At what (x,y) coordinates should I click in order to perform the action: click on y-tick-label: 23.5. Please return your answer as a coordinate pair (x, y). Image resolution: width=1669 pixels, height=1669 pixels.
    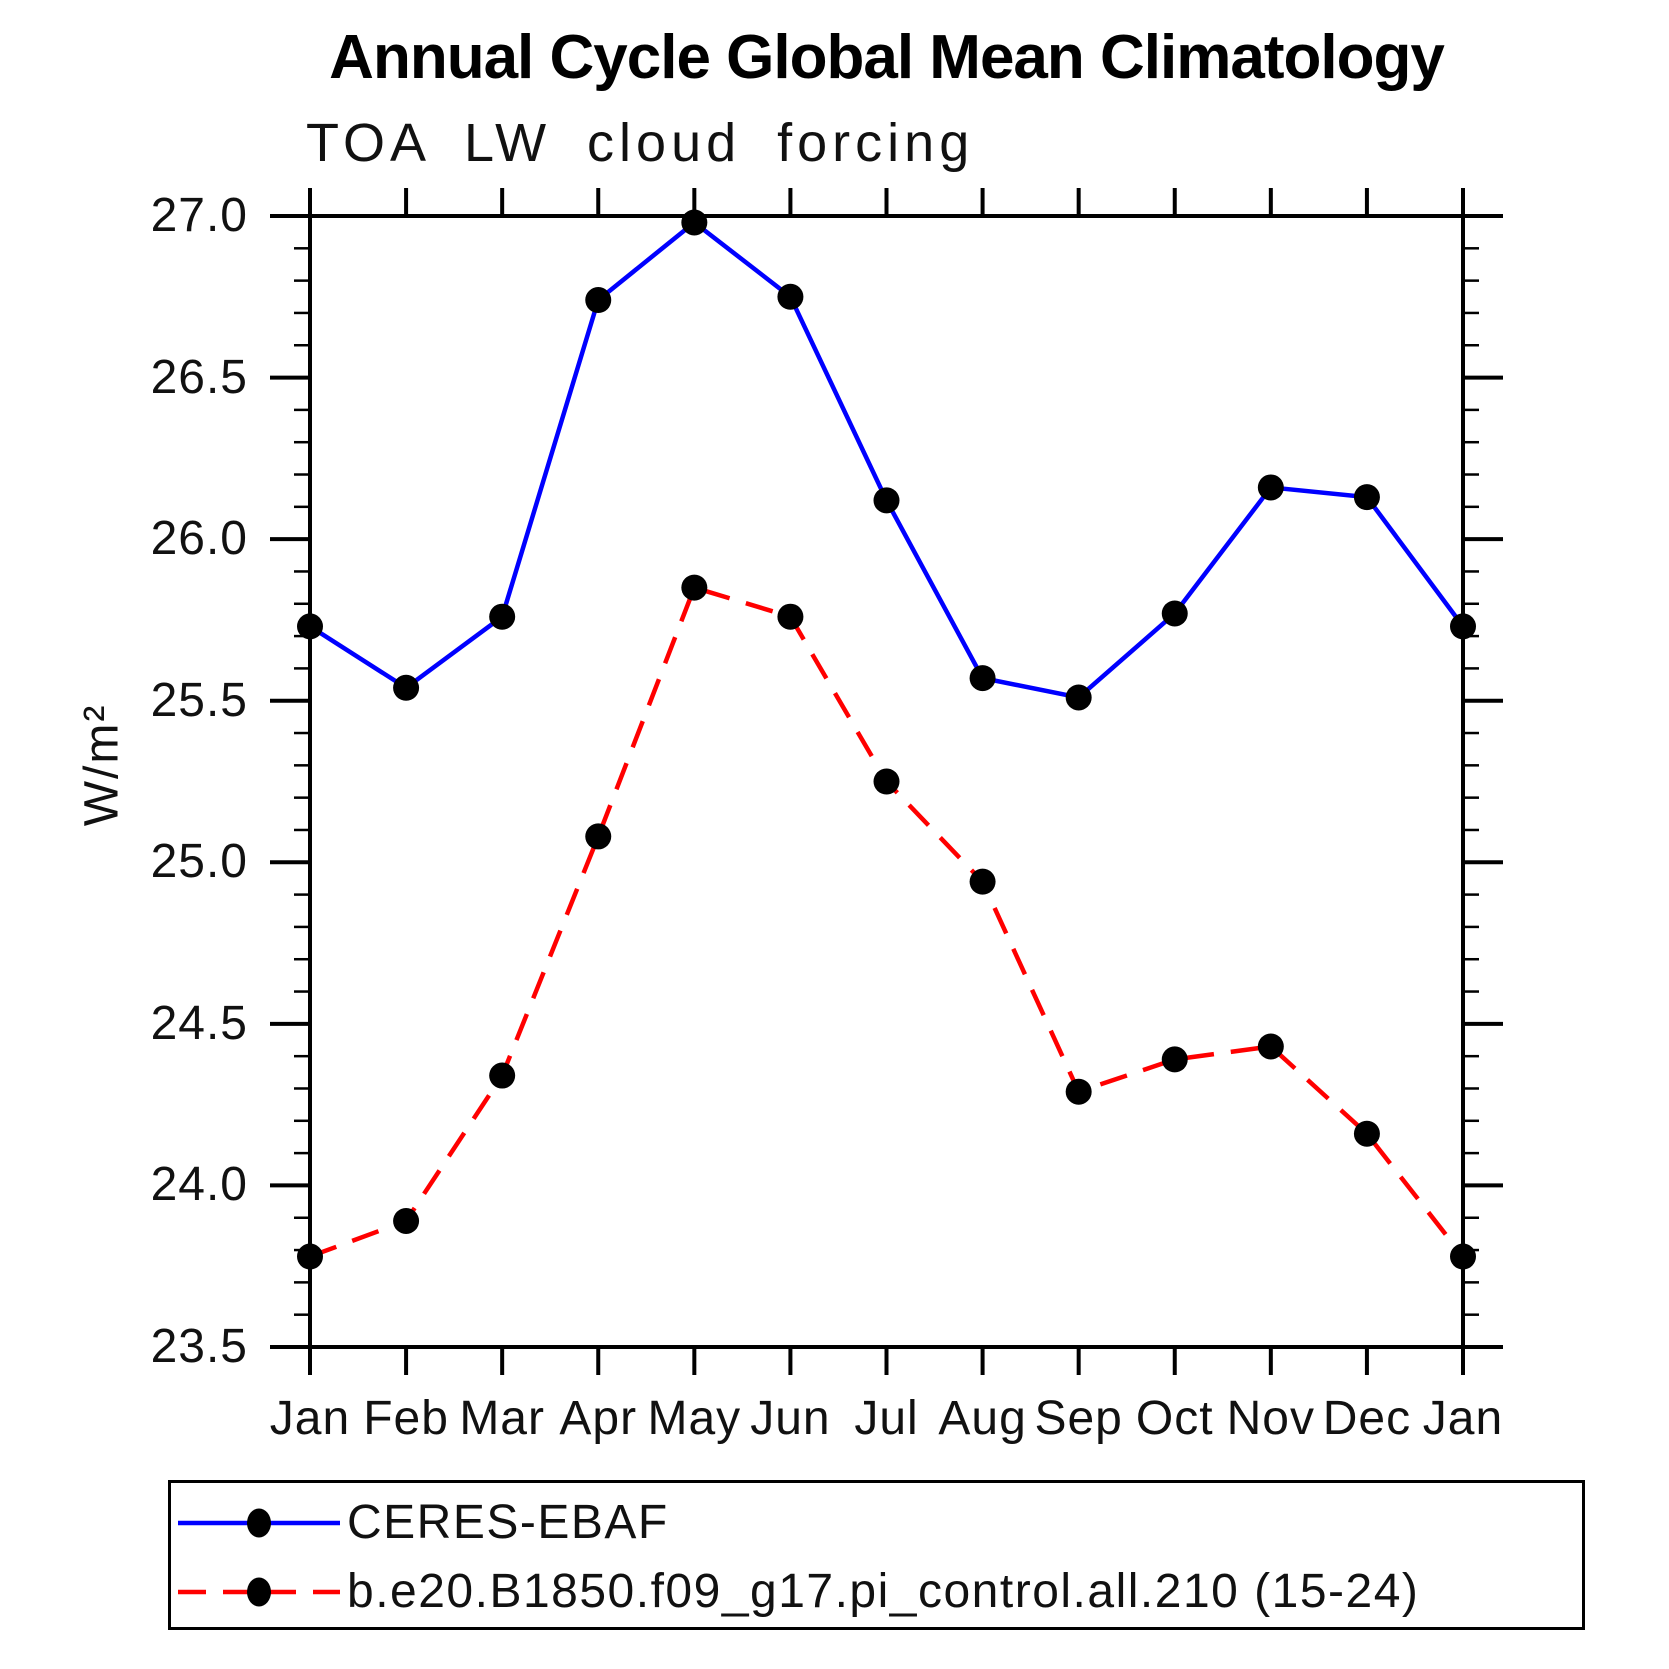
    Looking at the image, I should click on (199, 1346).